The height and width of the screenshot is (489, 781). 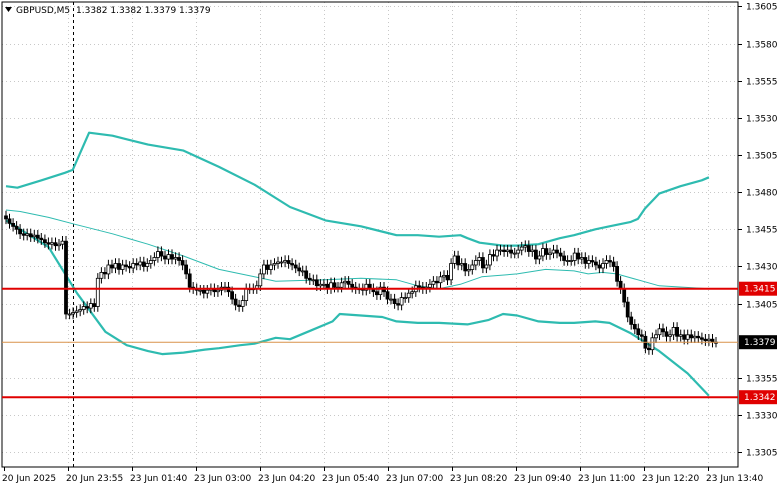 I want to click on x-tick-label: 23 Jun 01:40, so click(x=158, y=479).